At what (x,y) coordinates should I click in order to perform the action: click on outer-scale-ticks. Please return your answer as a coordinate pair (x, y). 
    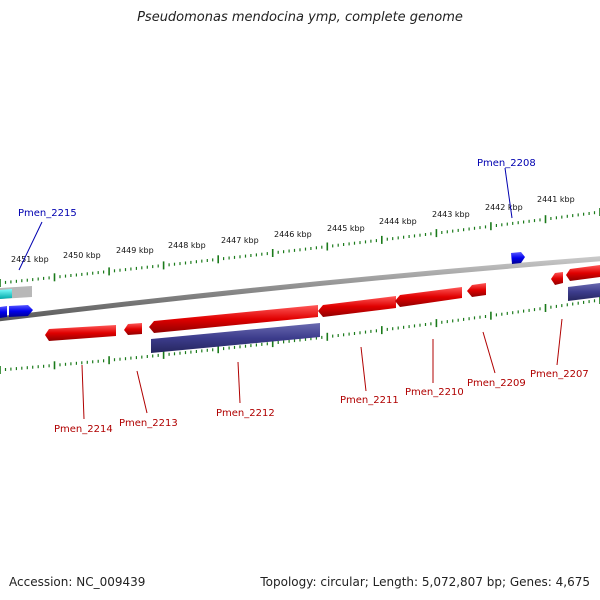
    Looking at the image, I should click on (300, 247).